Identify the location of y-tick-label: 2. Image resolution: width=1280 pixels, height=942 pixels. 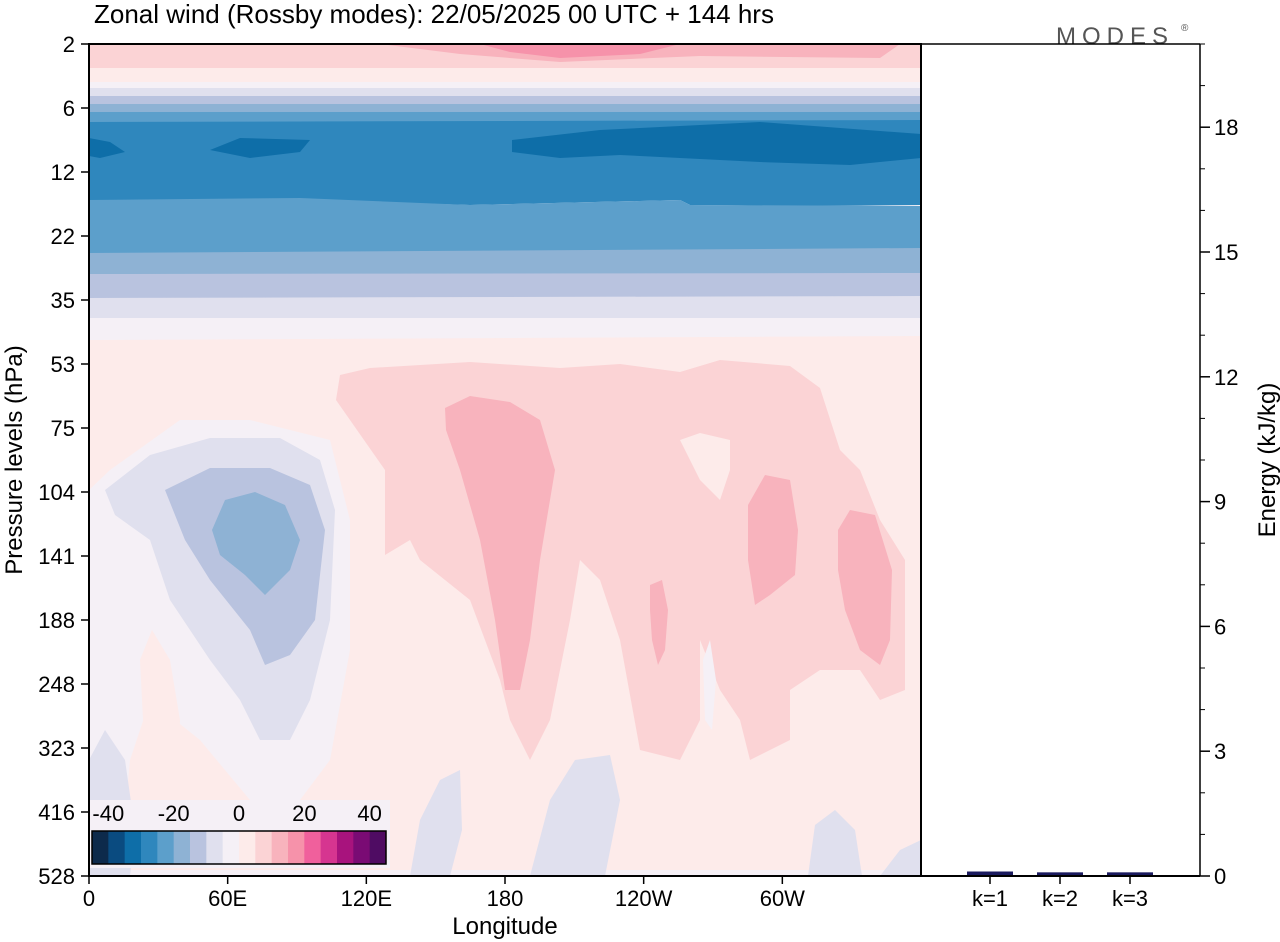
(69, 44).